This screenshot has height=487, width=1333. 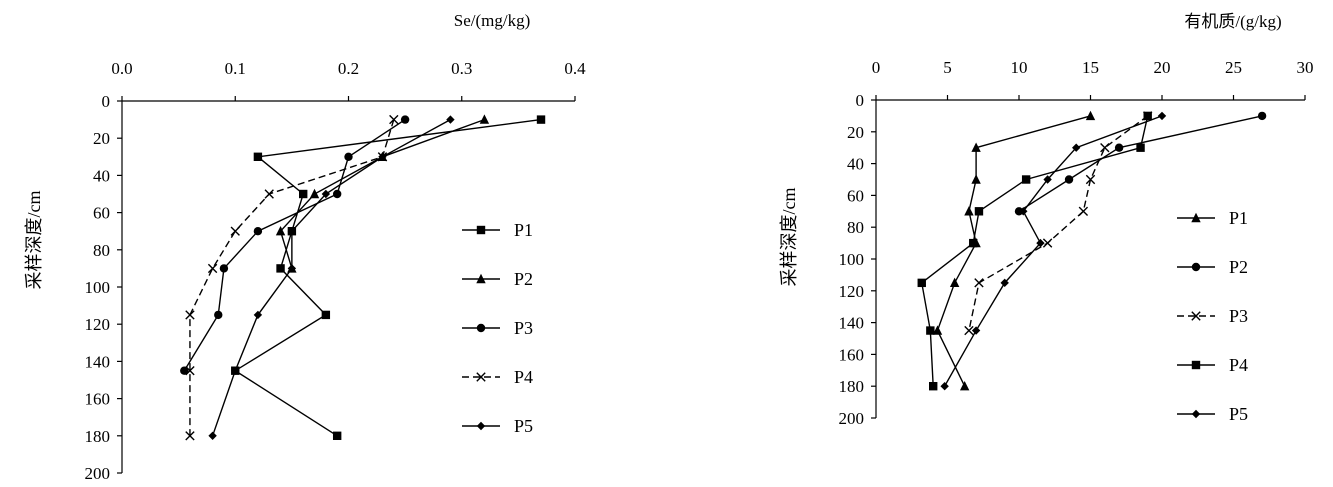 What do you see at coordinates (461, 68) in the screenshot?
I see `x-tick-label: 0.3` at bounding box center [461, 68].